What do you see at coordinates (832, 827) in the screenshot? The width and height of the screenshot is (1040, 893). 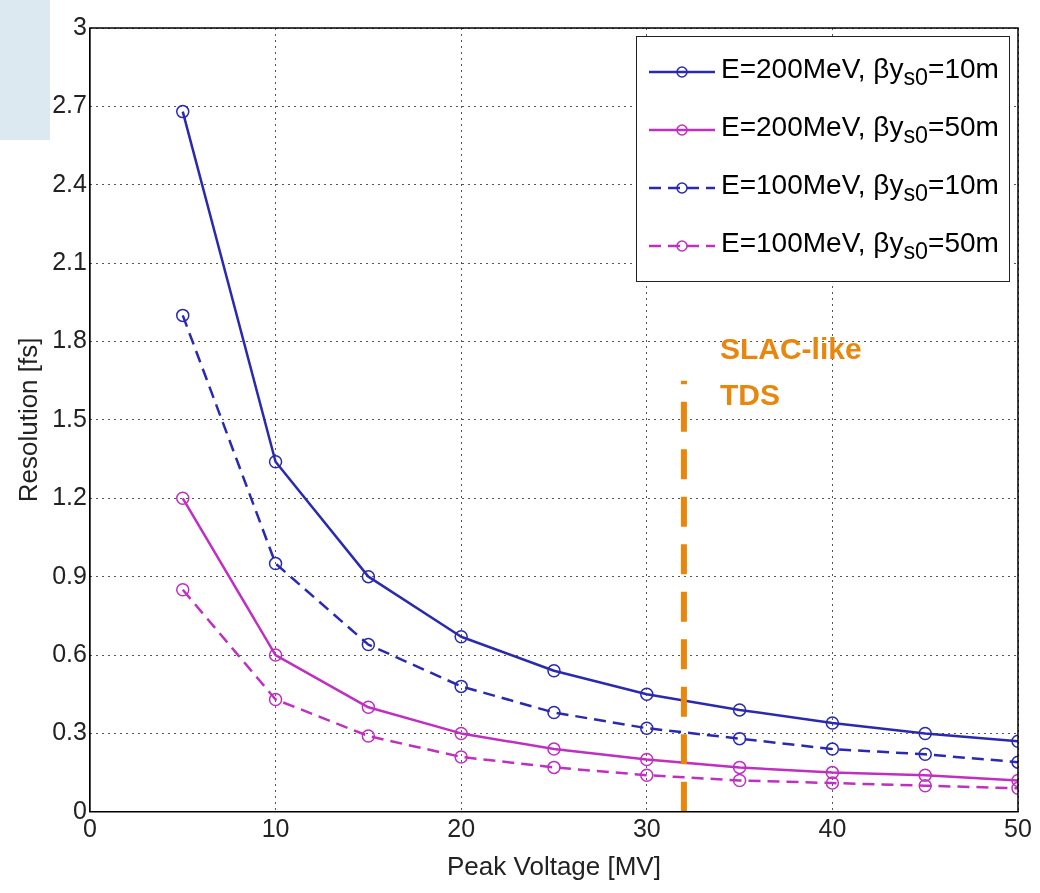 I see `x-tick-label: 40` at bounding box center [832, 827].